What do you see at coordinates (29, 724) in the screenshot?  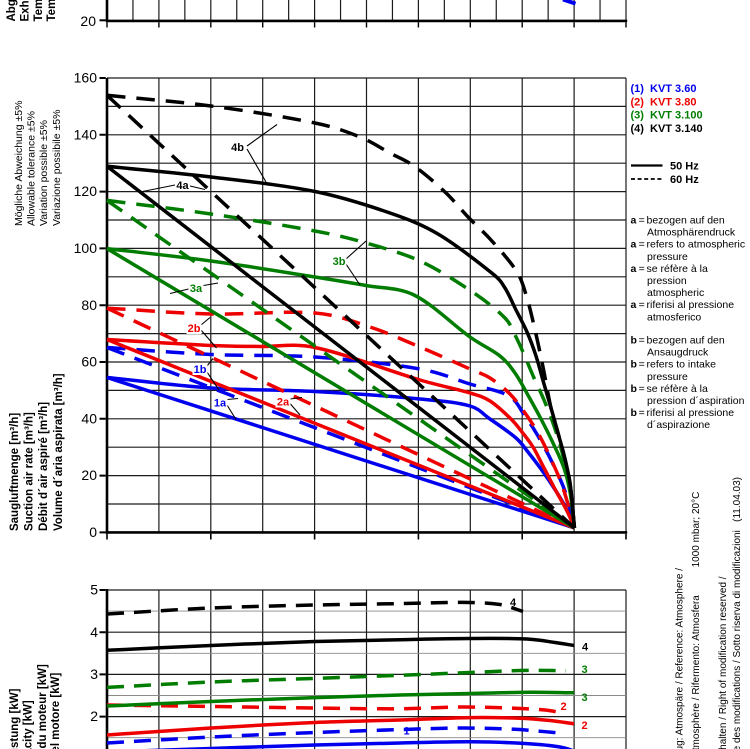 I see `svg-text: Motor capacity [kW]` at bounding box center [29, 724].